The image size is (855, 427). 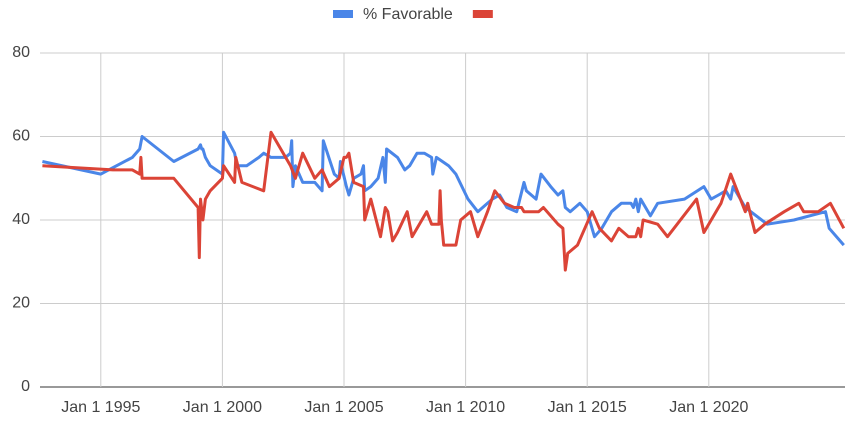 I want to click on y-tick-label: 40, so click(x=21, y=219).